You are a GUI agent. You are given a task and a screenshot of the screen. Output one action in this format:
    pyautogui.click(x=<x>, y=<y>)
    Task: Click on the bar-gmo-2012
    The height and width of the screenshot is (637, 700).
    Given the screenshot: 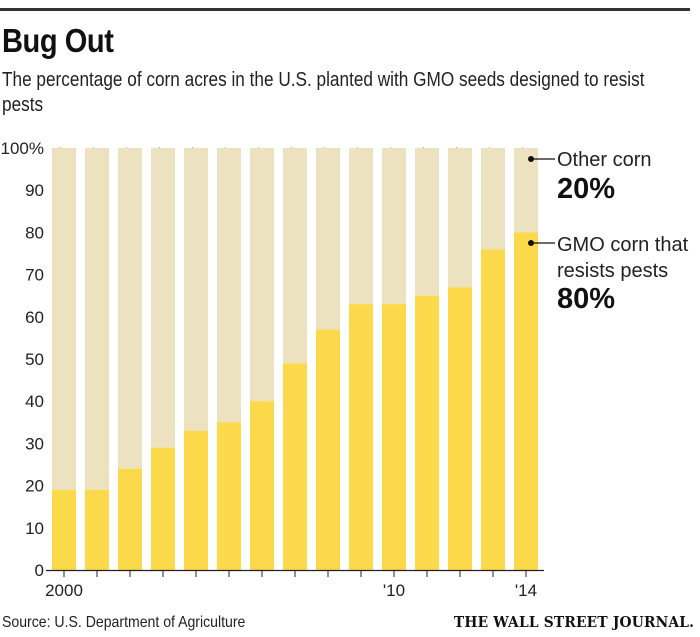 What is the action you would take?
    pyautogui.click(x=460, y=428)
    